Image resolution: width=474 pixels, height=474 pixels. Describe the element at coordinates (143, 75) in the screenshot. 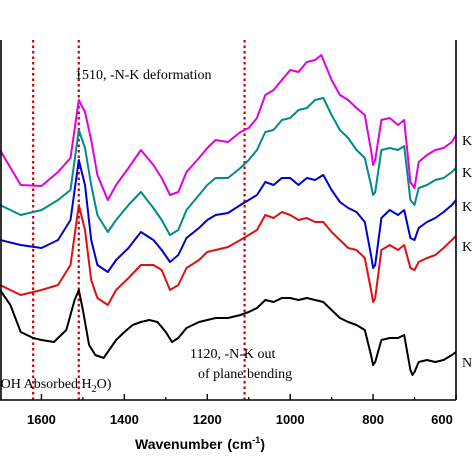

I see `annotation-1510: 1510, -N-K deformation` at that location.